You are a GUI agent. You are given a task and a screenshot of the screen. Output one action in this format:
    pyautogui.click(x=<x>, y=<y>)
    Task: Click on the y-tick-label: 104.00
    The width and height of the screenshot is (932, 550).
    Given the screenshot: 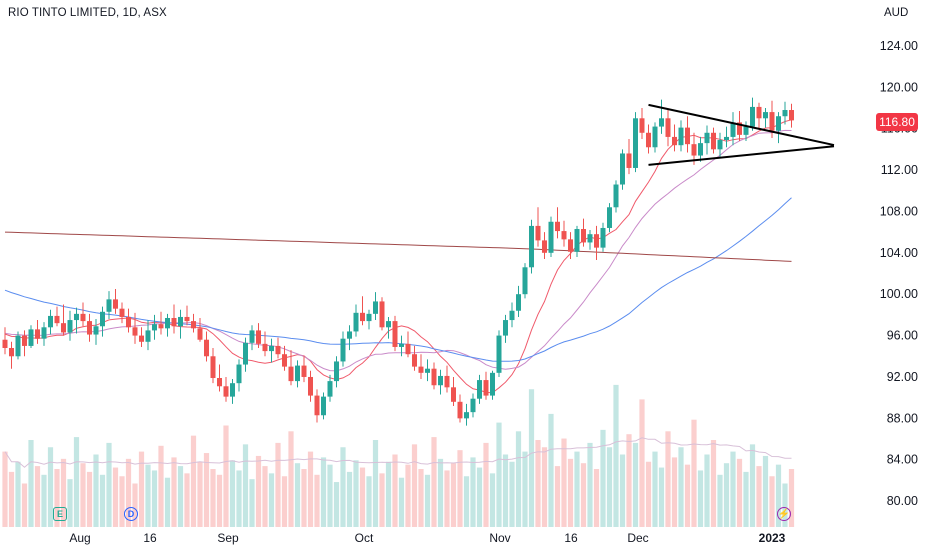 What is the action you would take?
    pyautogui.click(x=899, y=253)
    